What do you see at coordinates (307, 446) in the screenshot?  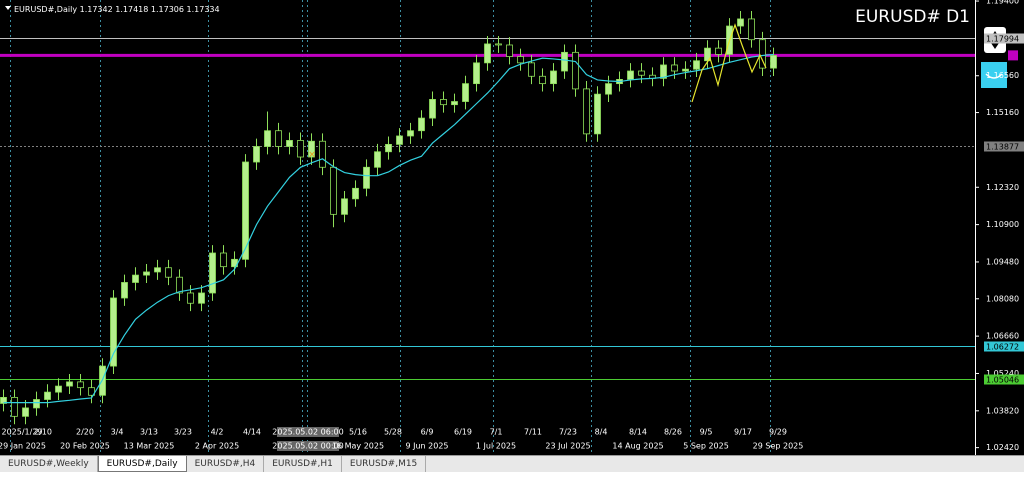 I see `x-date-label: 2025.05.02 00:00` at bounding box center [307, 446].